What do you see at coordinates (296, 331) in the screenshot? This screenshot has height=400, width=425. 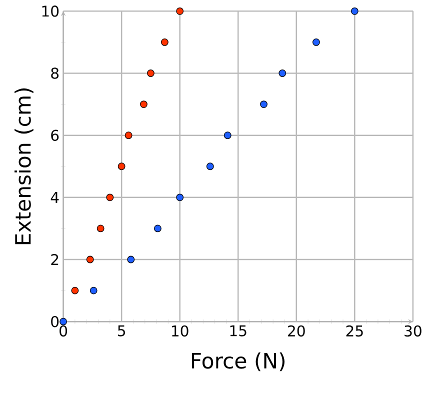 I see `x-tick-label: 20` at bounding box center [296, 331].